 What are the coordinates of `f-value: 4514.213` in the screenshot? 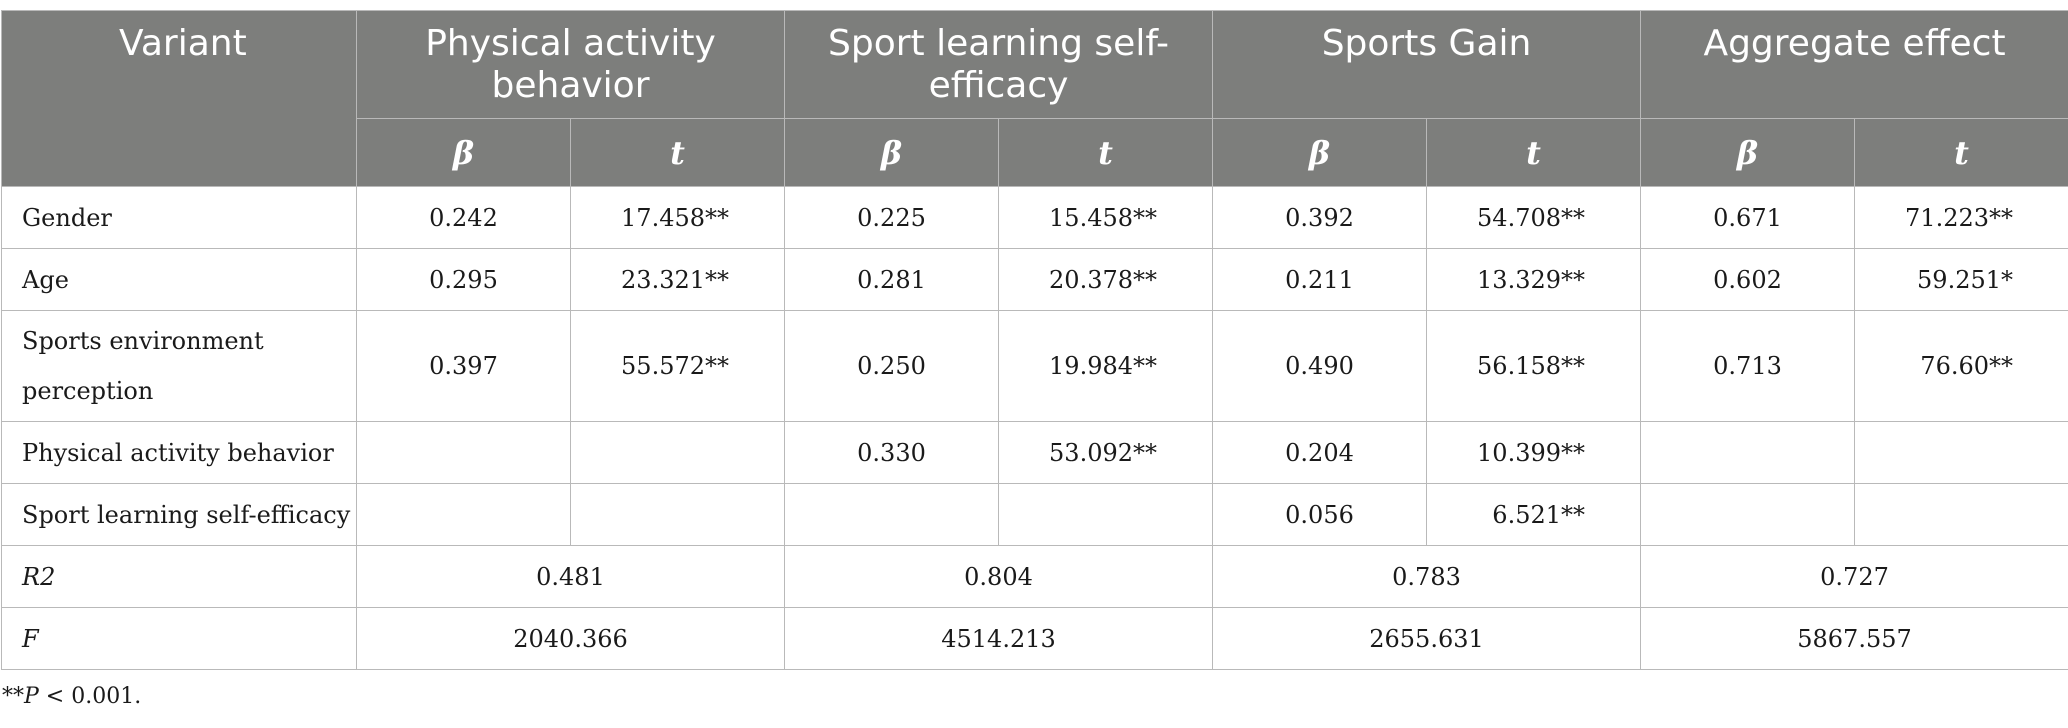 It's located at (999, 638).